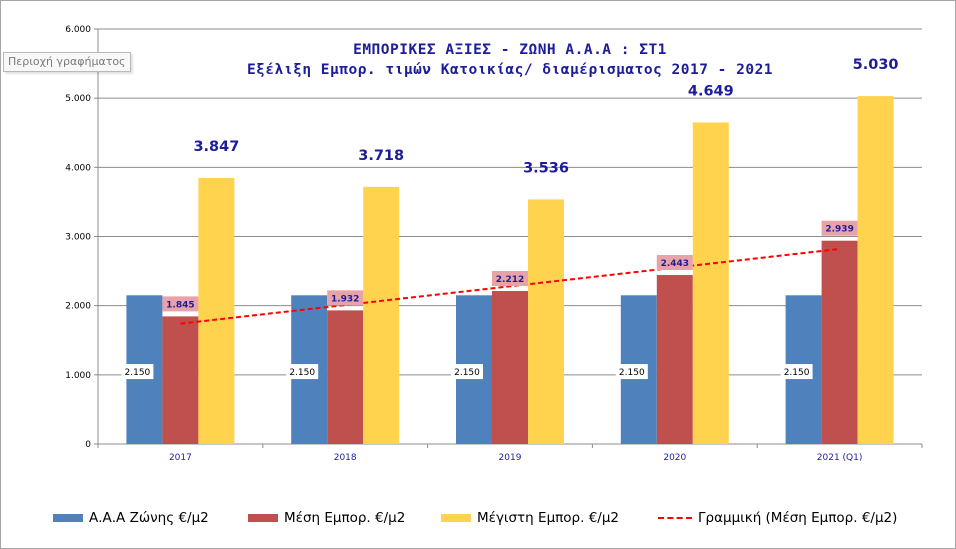 This screenshot has height=549, width=956. What do you see at coordinates (180, 458) in the screenshot?
I see `x-tick-label: 2017` at bounding box center [180, 458].